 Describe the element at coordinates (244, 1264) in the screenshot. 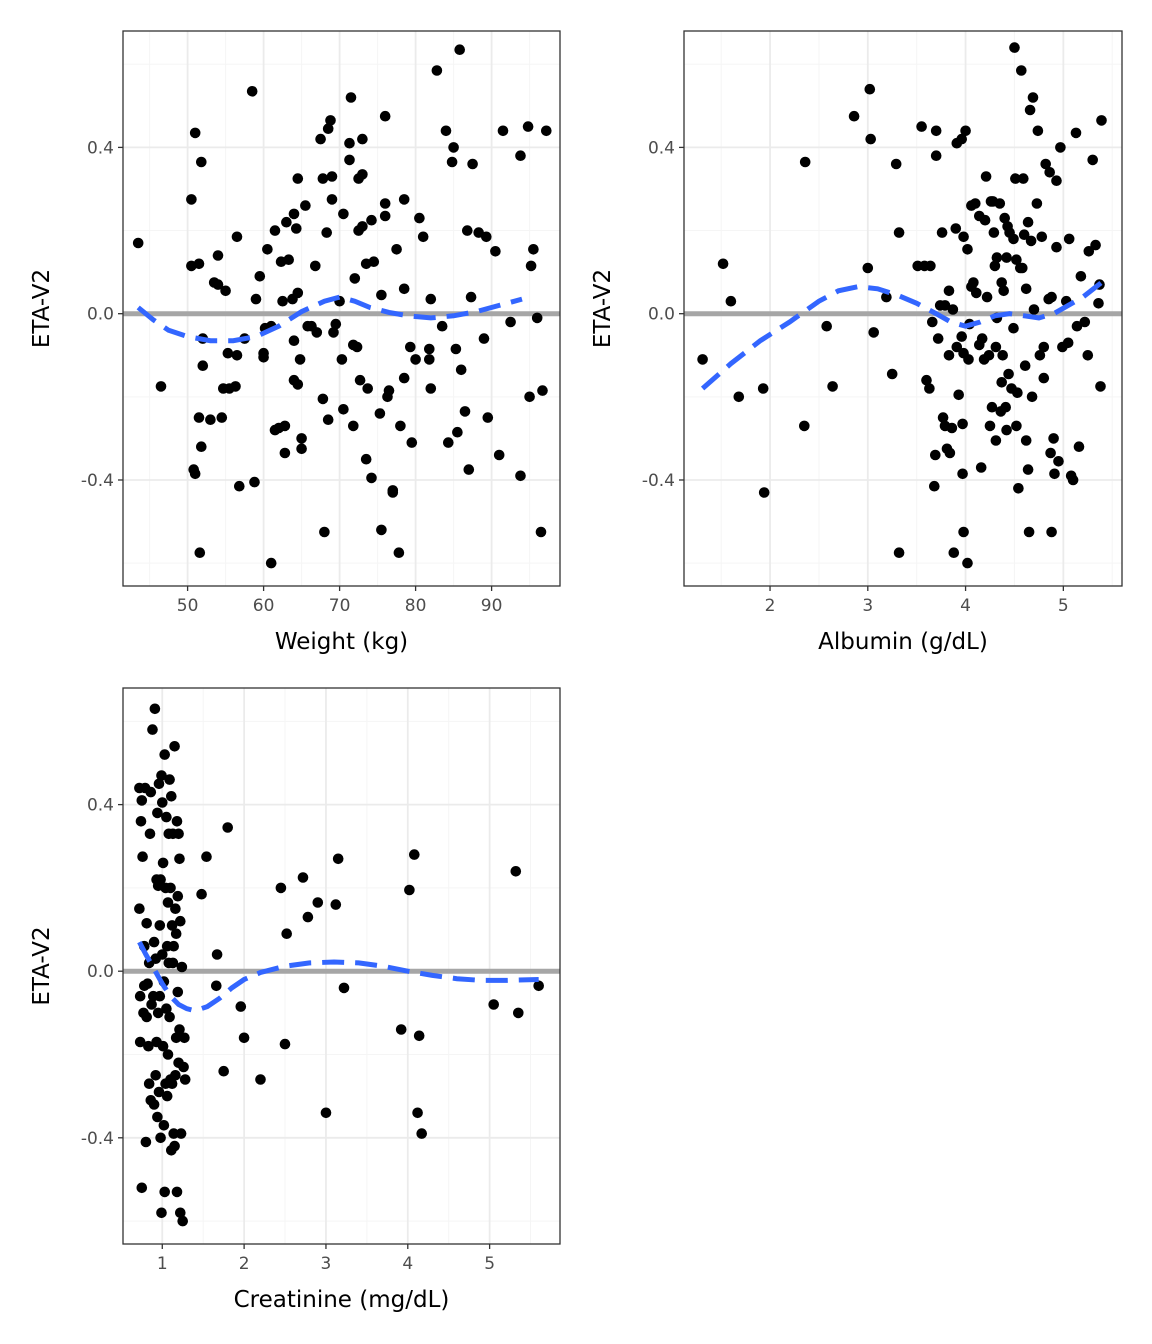

I see `x-tick-label: 2` at that location.